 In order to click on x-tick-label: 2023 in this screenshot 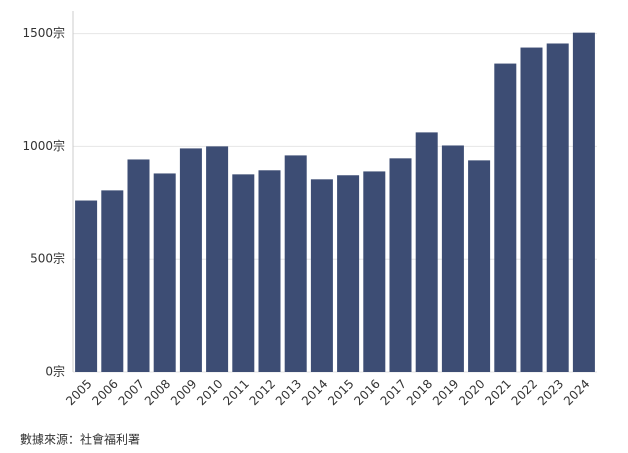, I will do `click(550, 392)`.